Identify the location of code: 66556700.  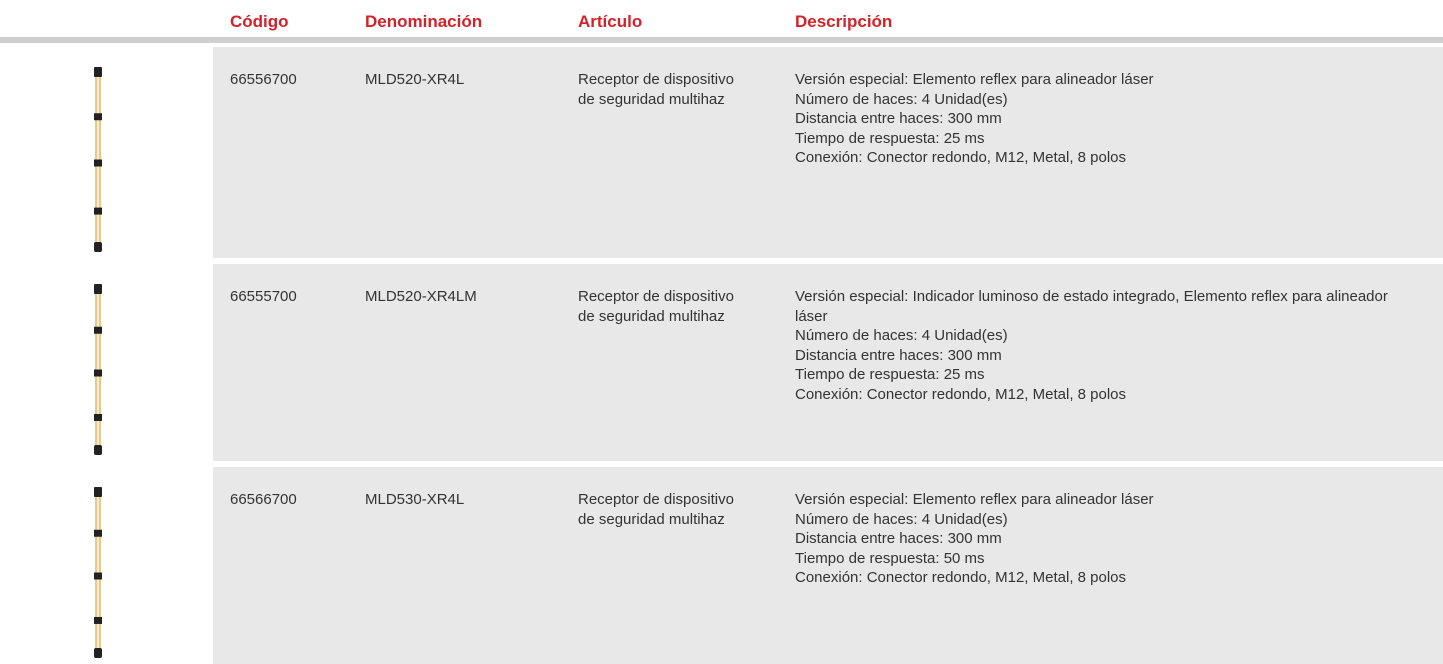
(263, 79).